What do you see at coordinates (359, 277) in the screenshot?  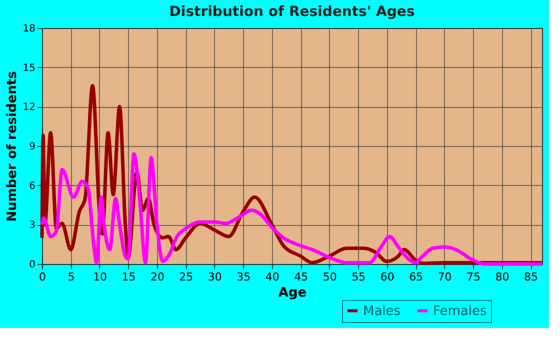 I see `x-tick-label: 55` at bounding box center [359, 277].